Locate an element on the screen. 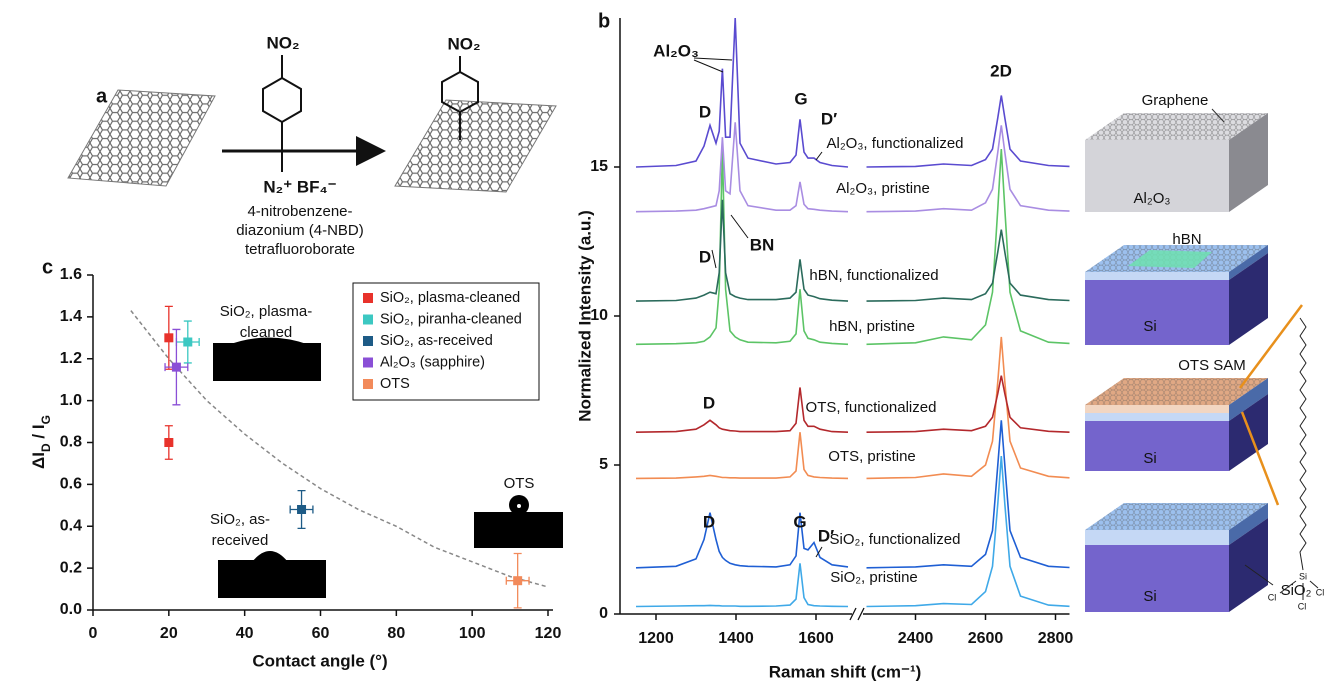  y-tick-label: 15 is located at coordinates (599, 166).